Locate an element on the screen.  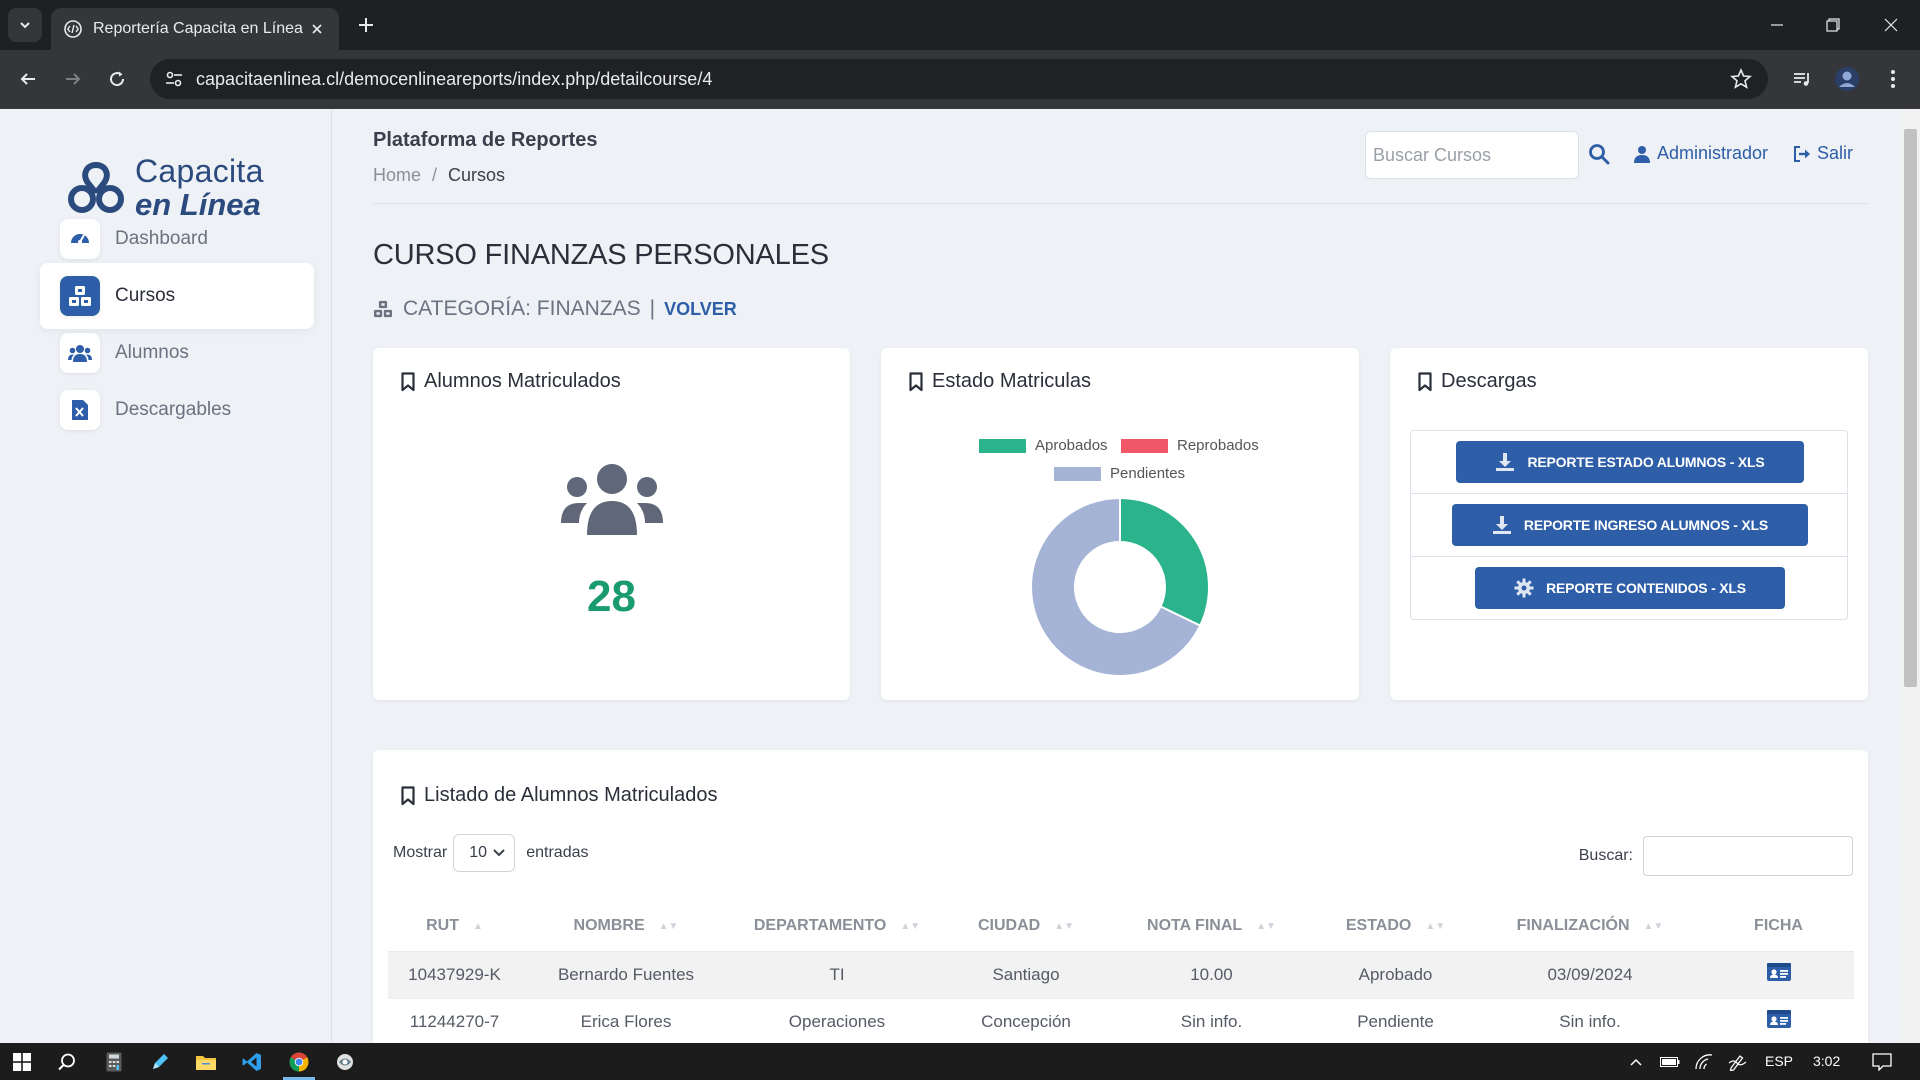
notifications-button is located at coordinates (1882, 1061).